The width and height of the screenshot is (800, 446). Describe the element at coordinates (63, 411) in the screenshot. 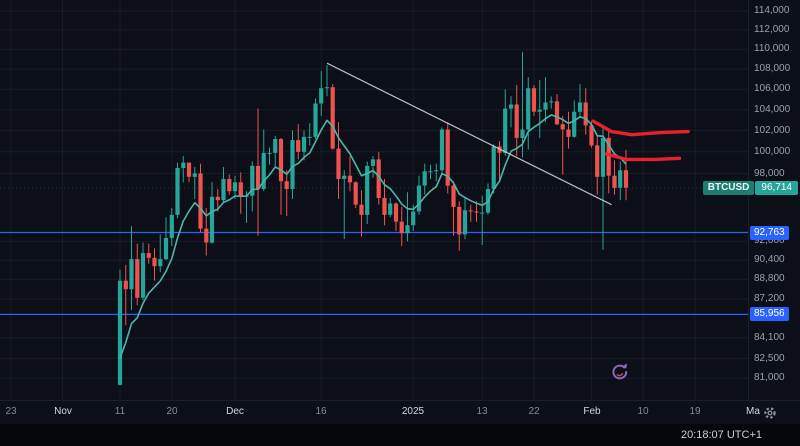

I see `time-tick-label: Nov` at that location.